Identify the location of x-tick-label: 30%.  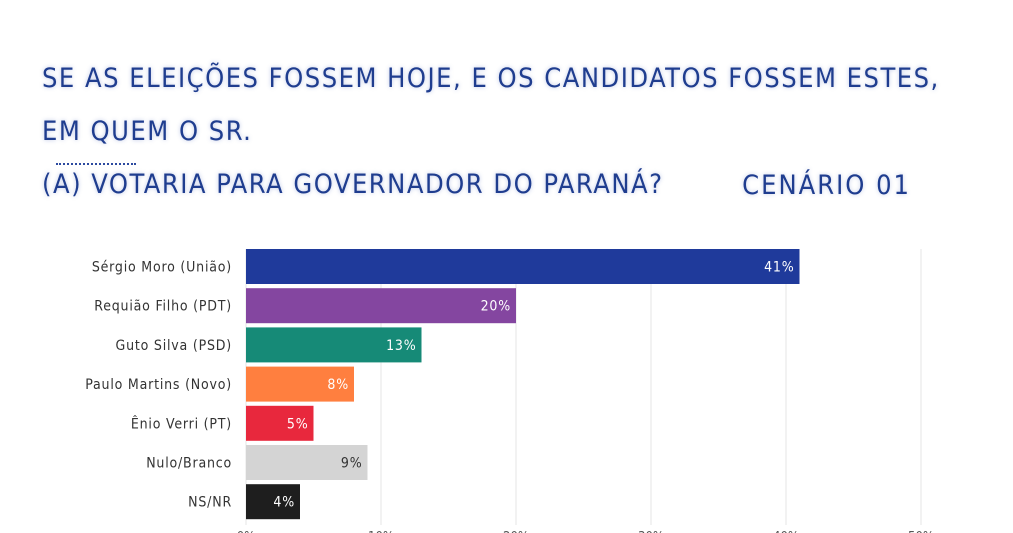
(651, 531).